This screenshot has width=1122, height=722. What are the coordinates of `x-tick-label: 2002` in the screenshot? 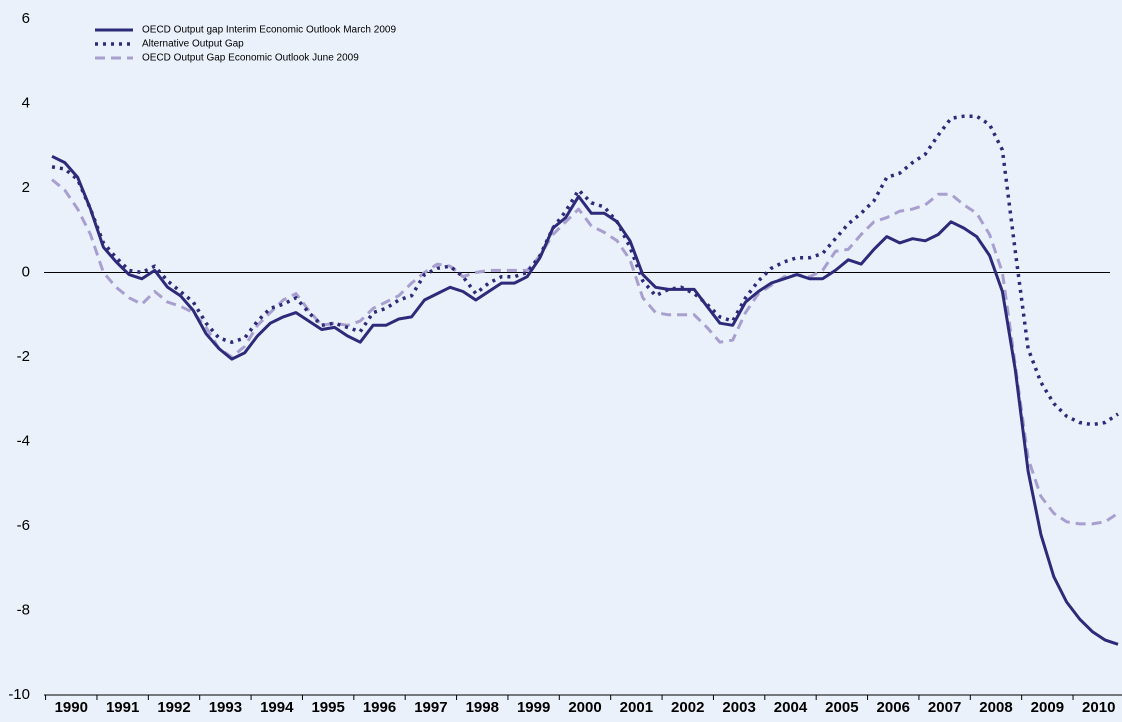 It's located at (687, 707).